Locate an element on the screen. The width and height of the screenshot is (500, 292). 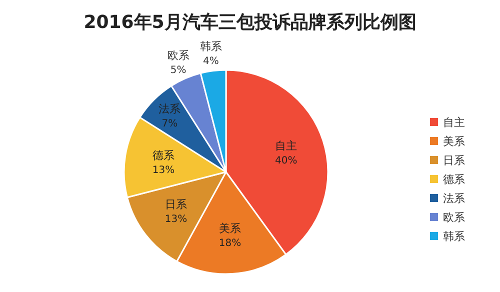
legend-label: 欧系 is located at coordinates (454, 217).